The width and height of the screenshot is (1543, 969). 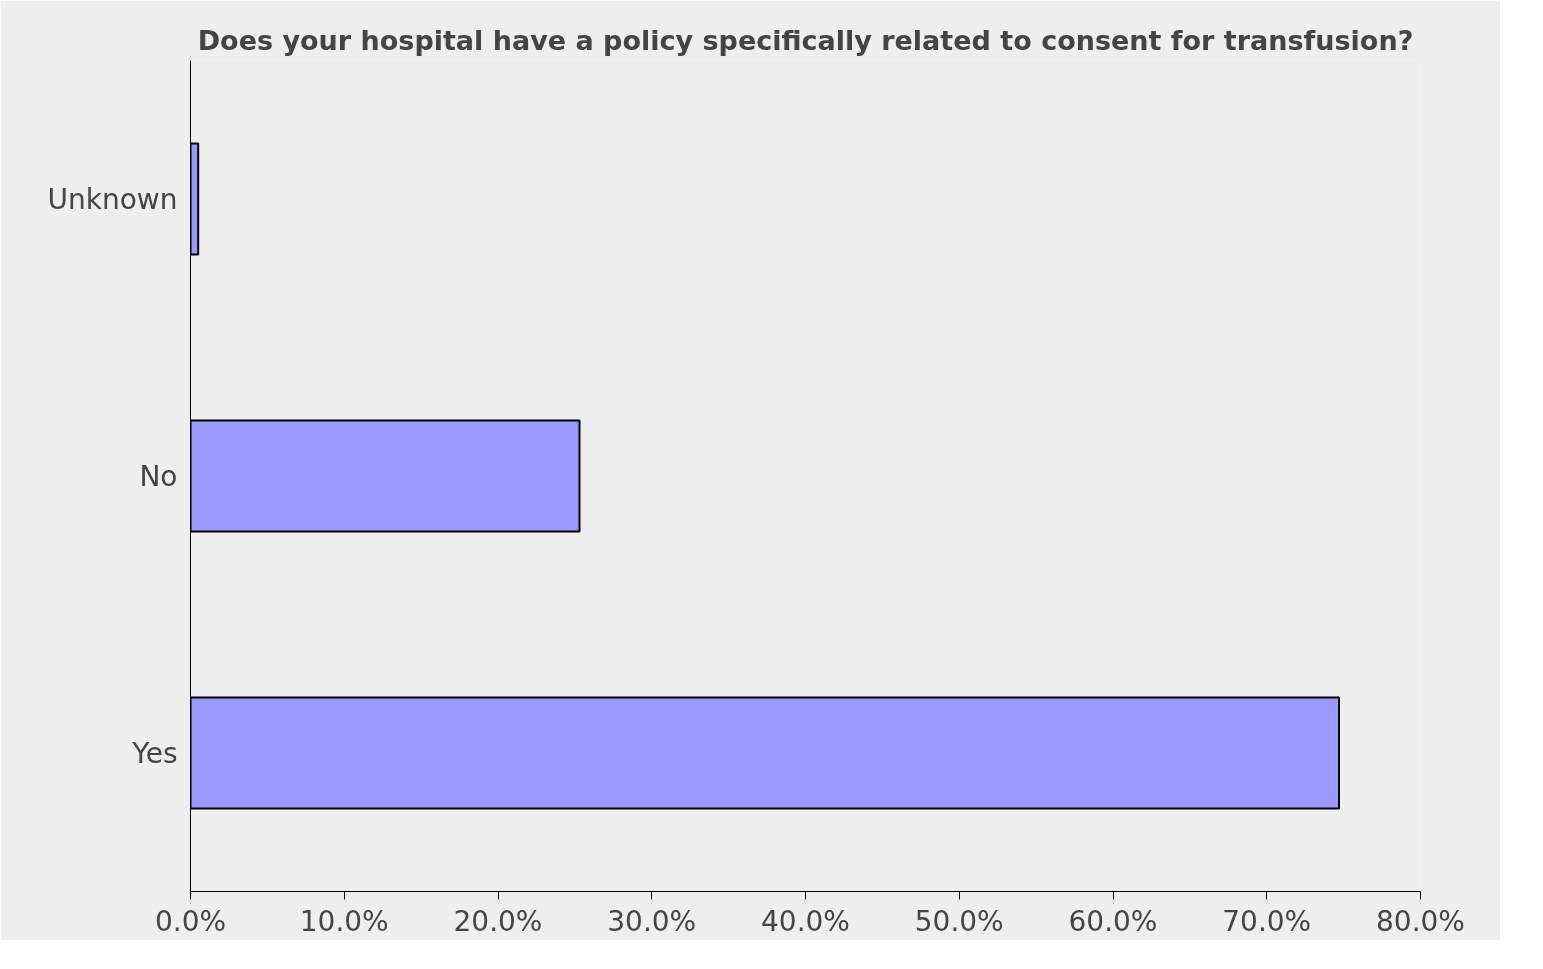 What do you see at coordinates (1267, 921) in the screenshot?
I see `x-tick-label: 70.0%` at bounding box center [1267, 921].